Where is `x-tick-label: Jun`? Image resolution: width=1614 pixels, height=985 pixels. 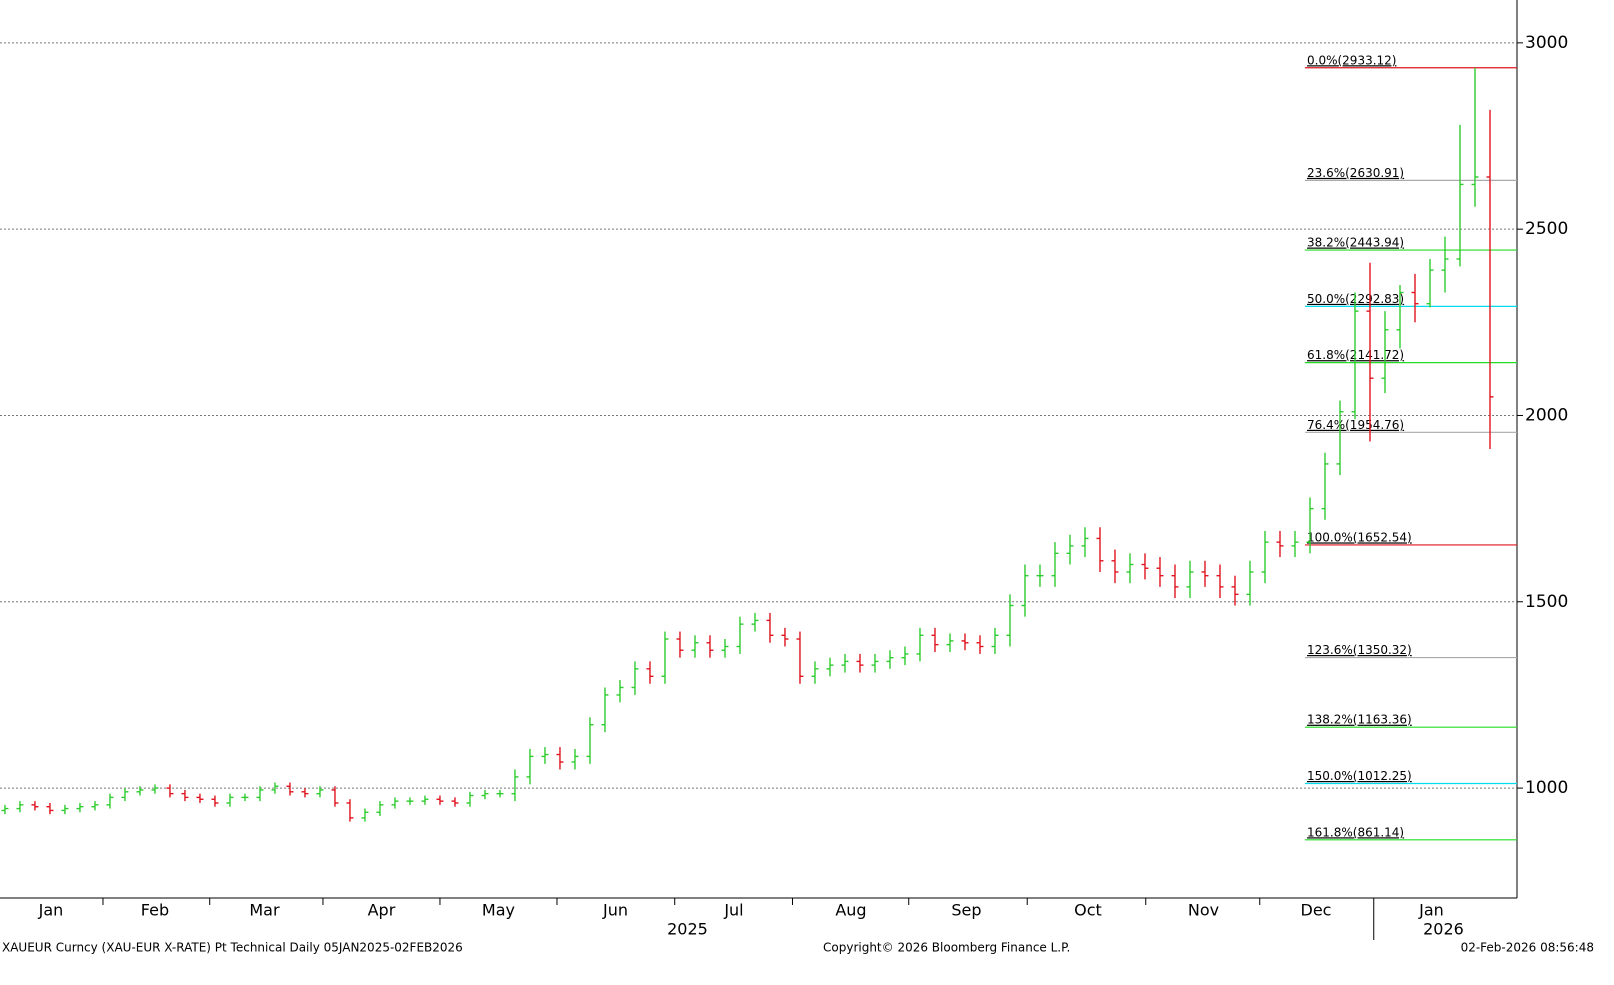
x-tick-label: Jun is located at coordinates (615, 910).